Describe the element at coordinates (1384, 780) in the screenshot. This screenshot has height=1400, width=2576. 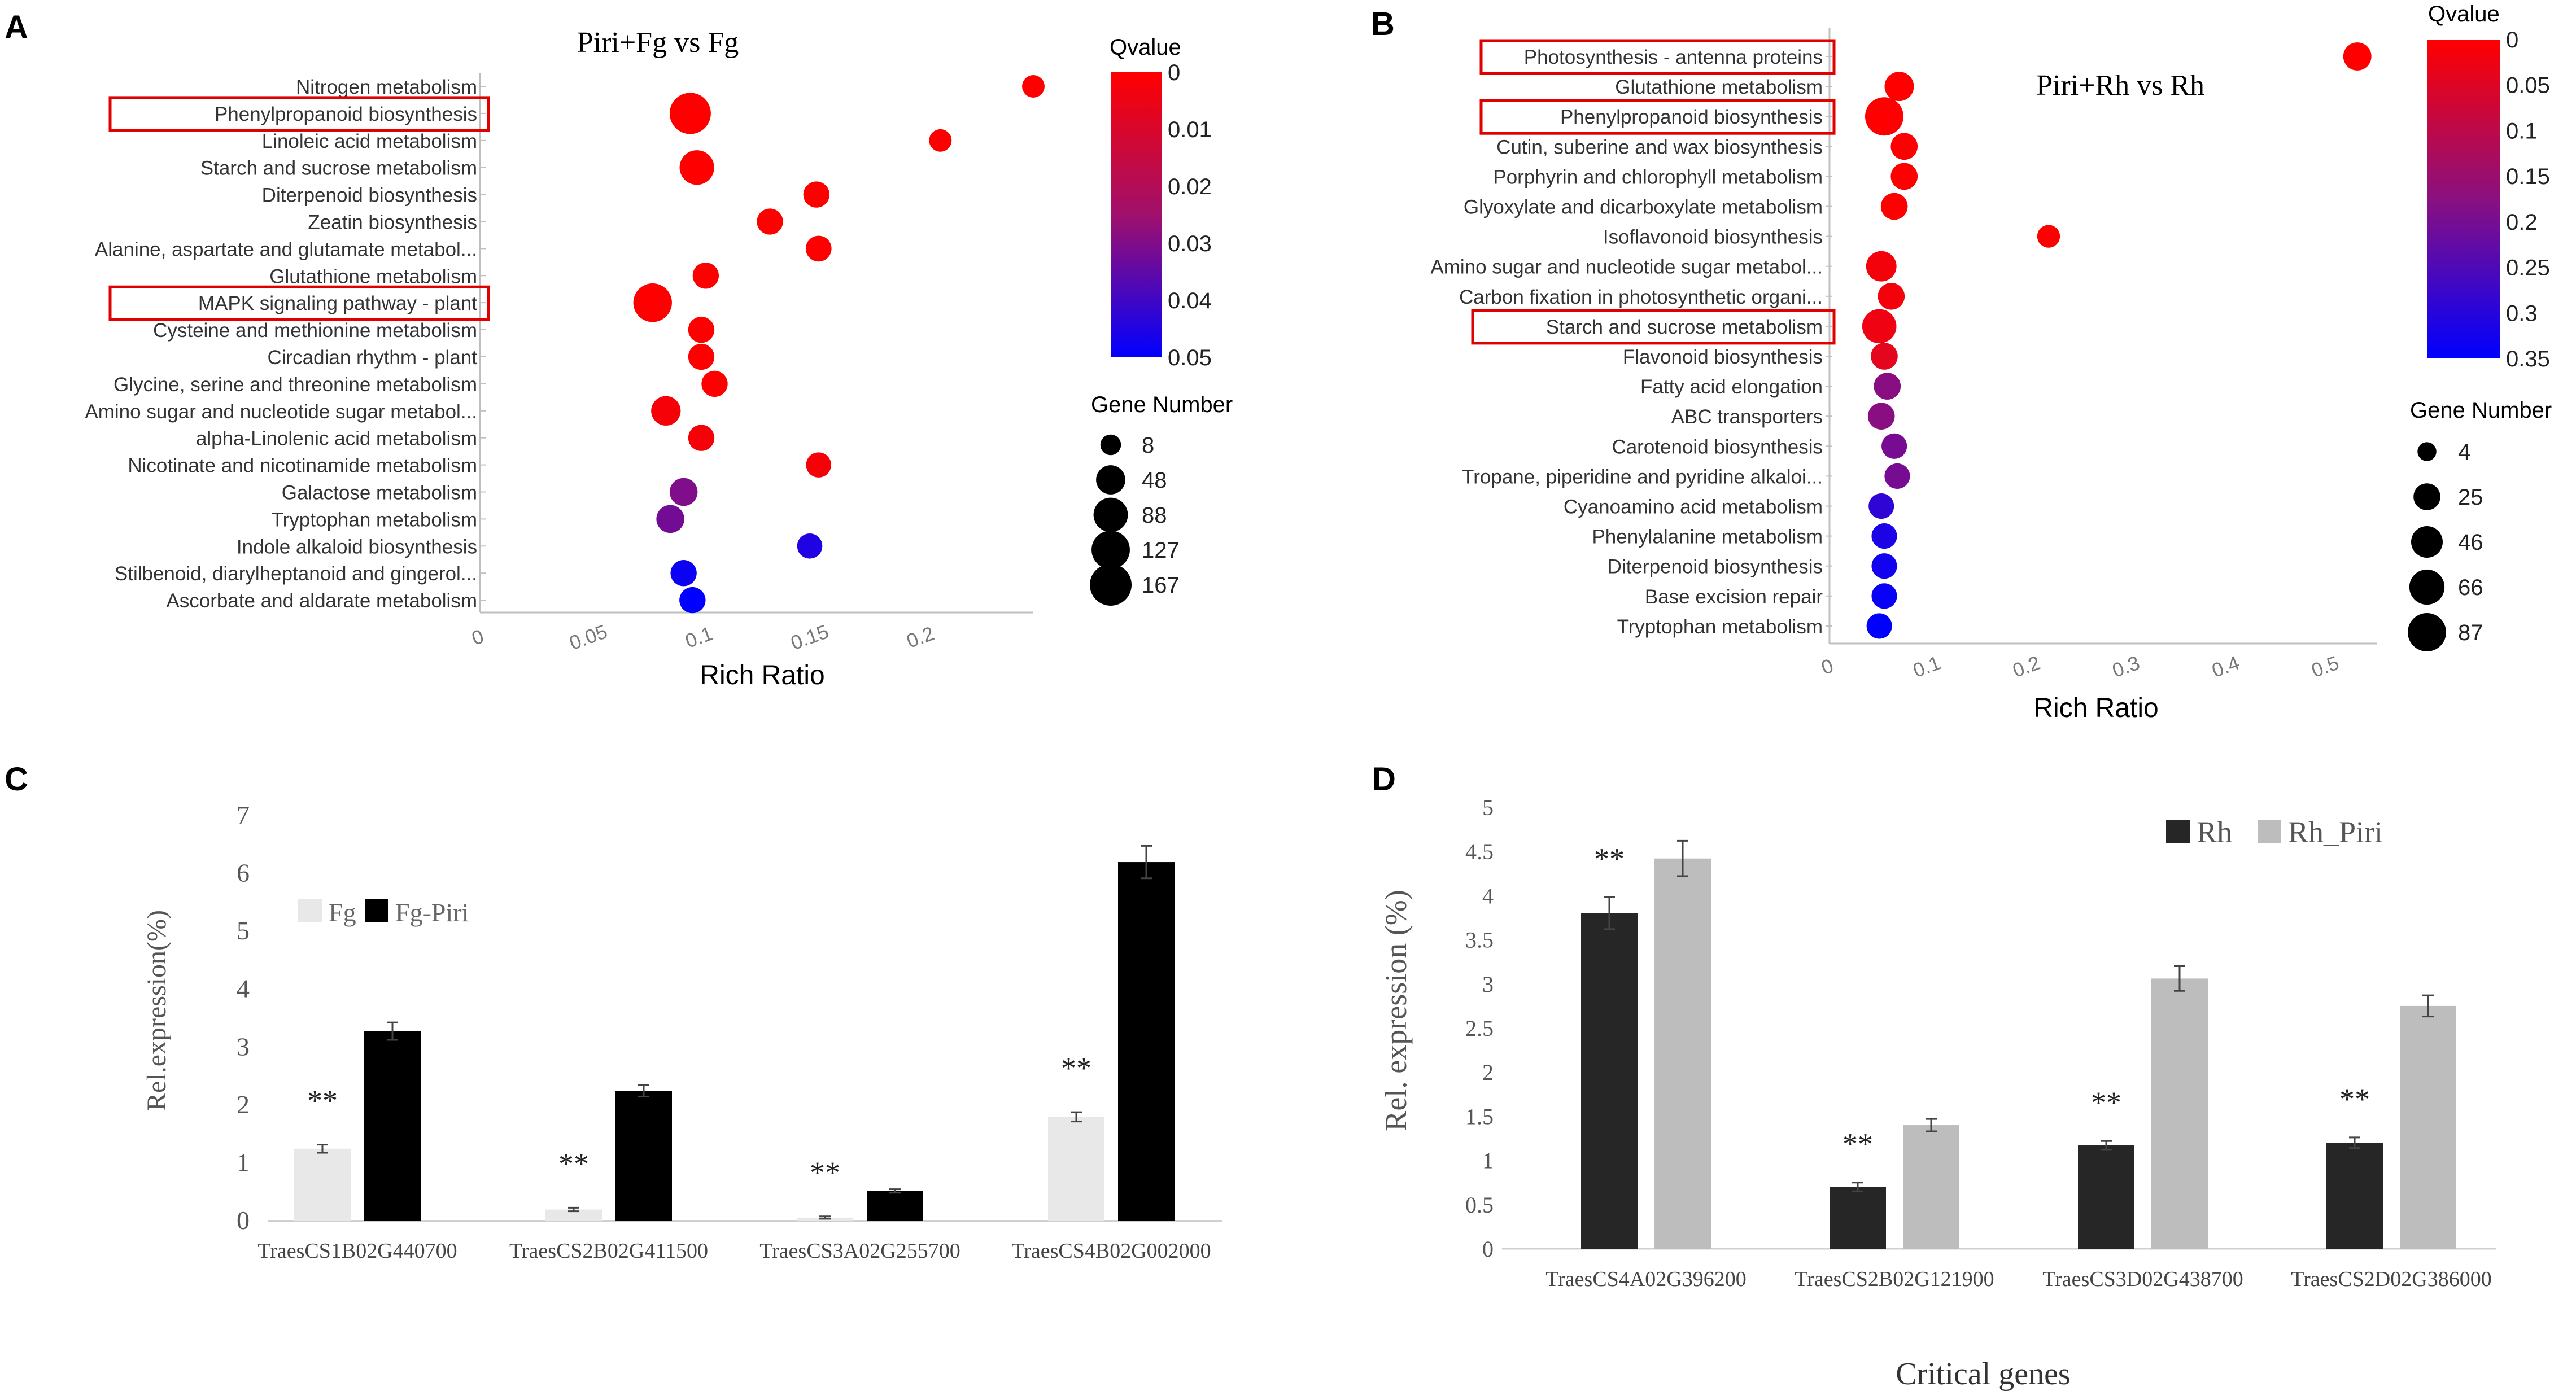
I see `panel-letter-d: D` at that location.